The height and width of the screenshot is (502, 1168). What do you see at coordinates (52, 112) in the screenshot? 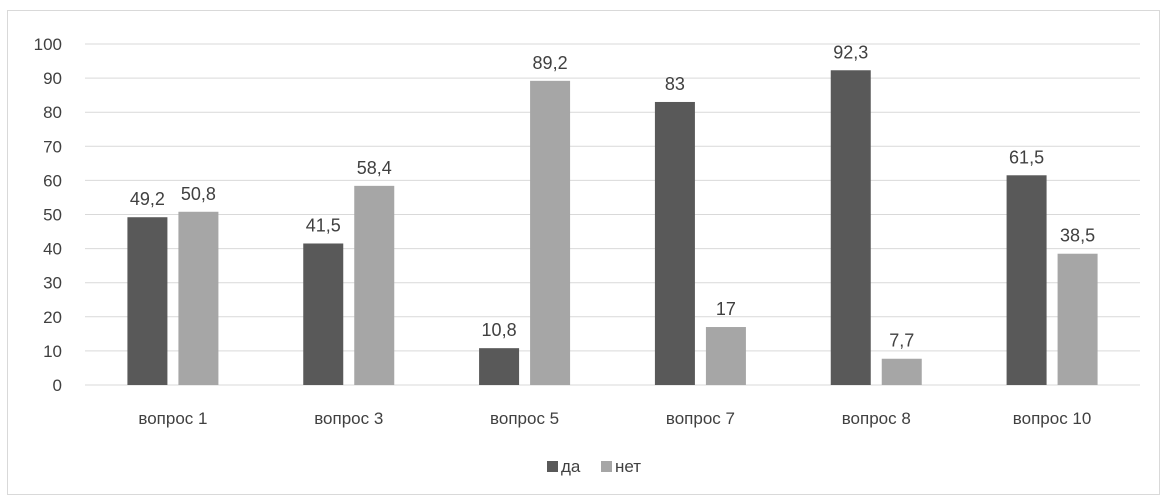
I see `y-tick-label: 80` at bounding box center [52, 112].